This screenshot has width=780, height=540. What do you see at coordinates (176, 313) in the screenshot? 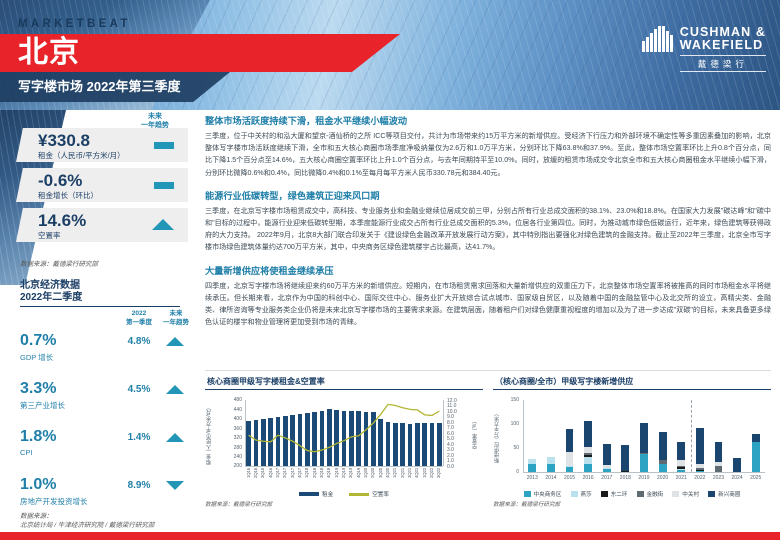
I see `economy-col-trend-l1: 未来` at bounding box center [176, 313].